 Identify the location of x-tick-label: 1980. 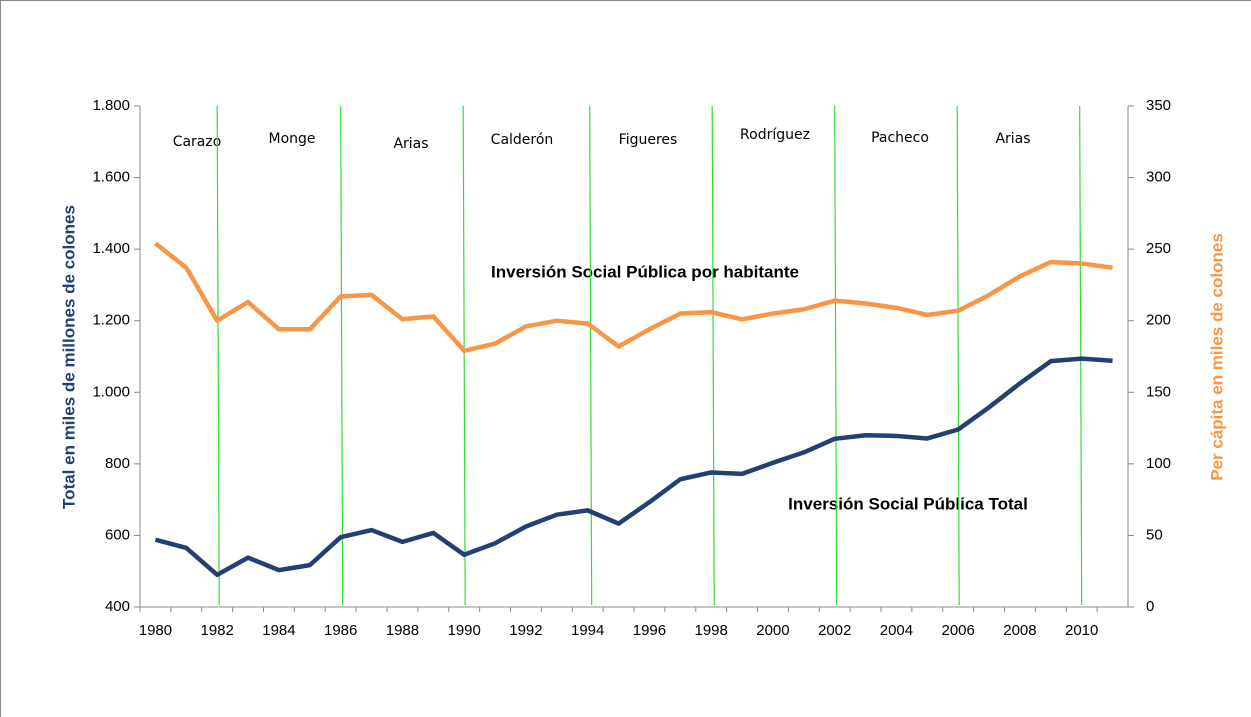
(155, 630).